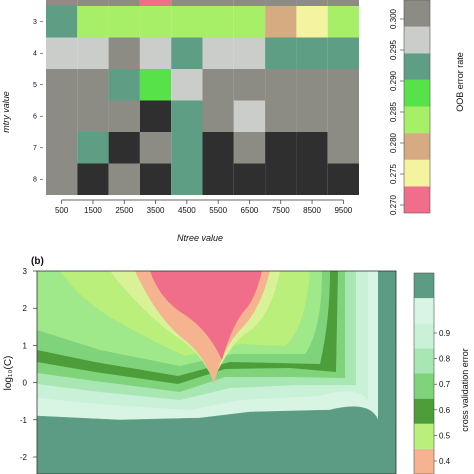 The height and width of the screenshot is (474, 474). What do you see at coordinates (24, 457) in the screenshot?
I see `y-tick-label-b: -2` at bounding box center [24, 457].